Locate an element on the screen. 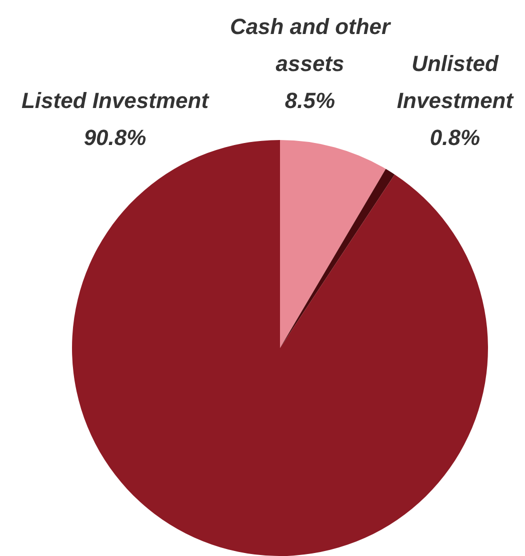 This screenshot has width=525, height=556. data-label: 8.5% is located at coordinates (310, 101).